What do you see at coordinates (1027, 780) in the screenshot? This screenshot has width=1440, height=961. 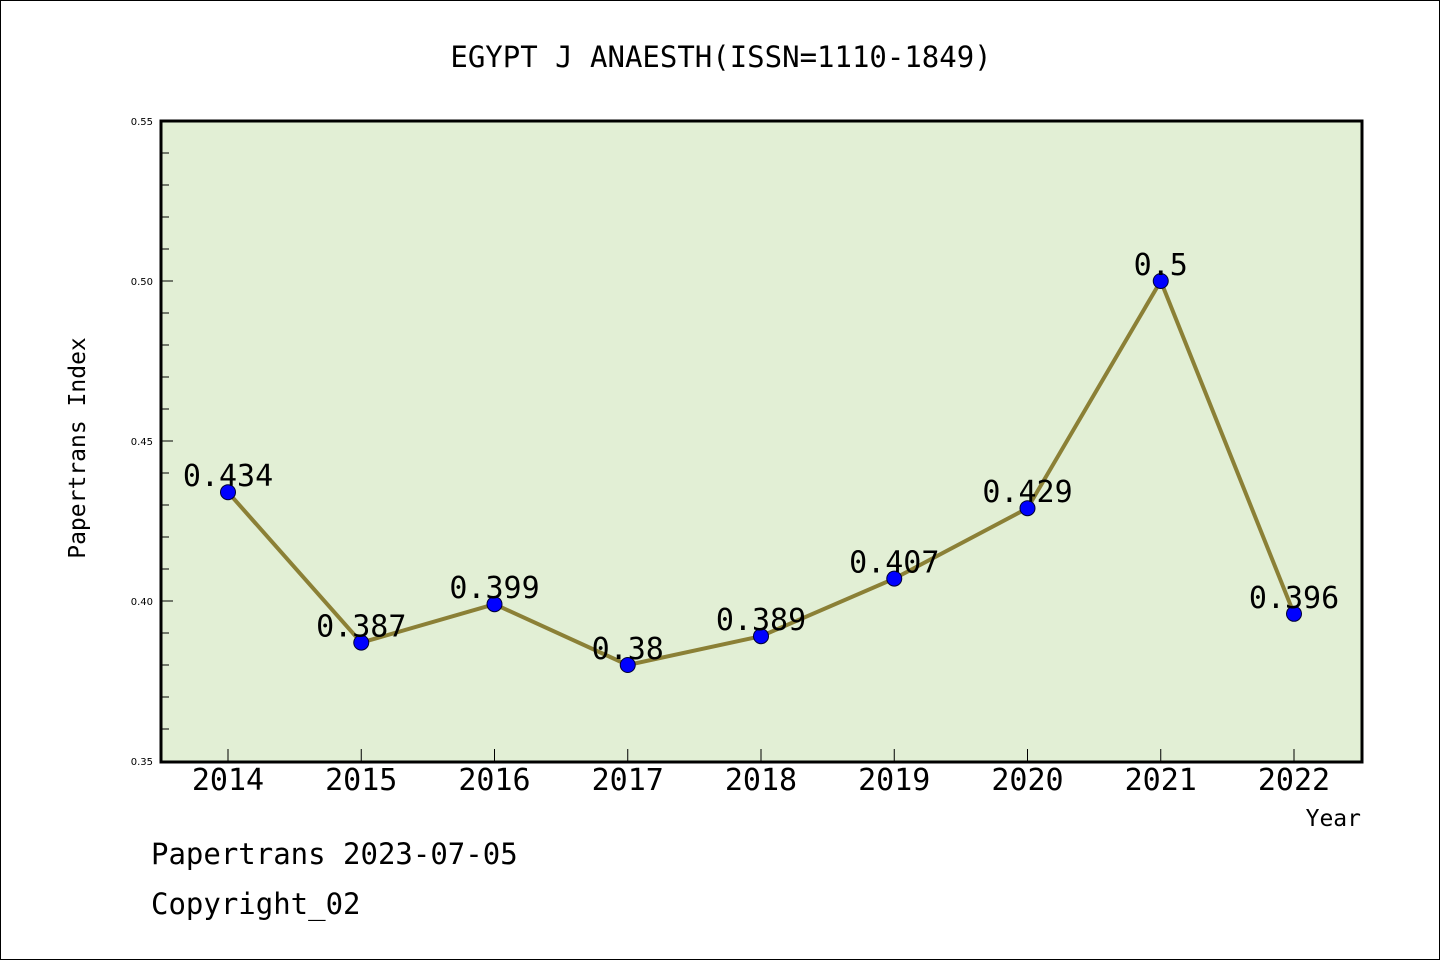 I see `x-tick-label: 2020` at bounding box center [1027, 780].